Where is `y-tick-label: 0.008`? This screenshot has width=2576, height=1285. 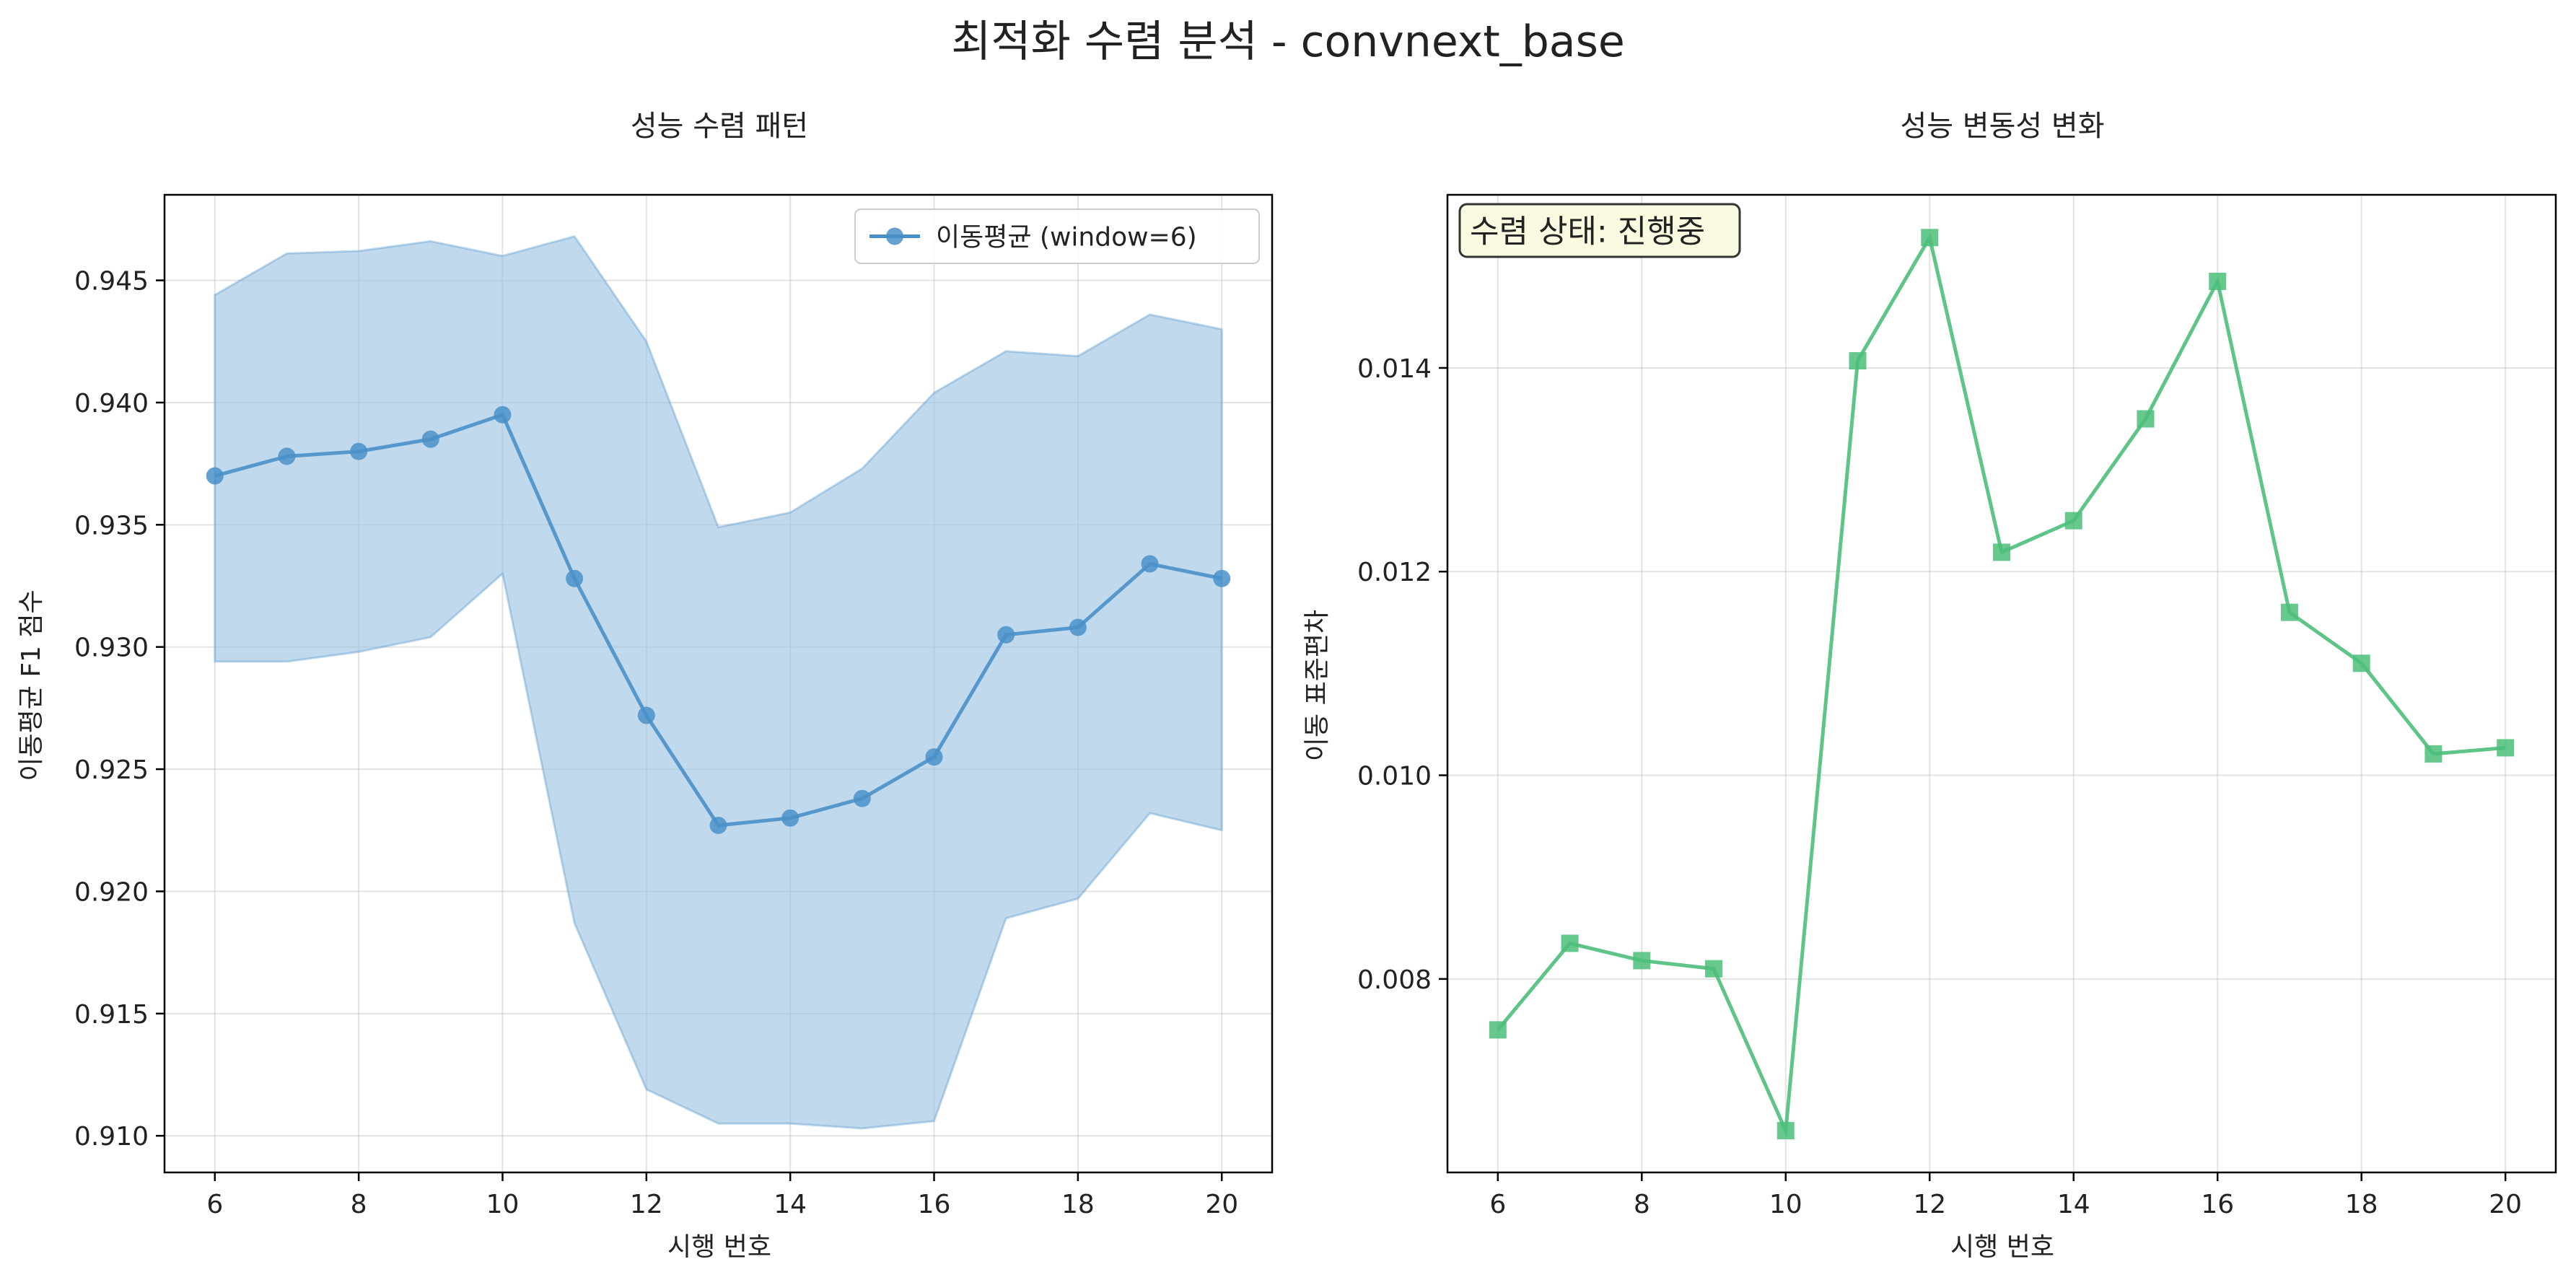
y-tick-label: 0.008 is located at coordinates (1394, 980).